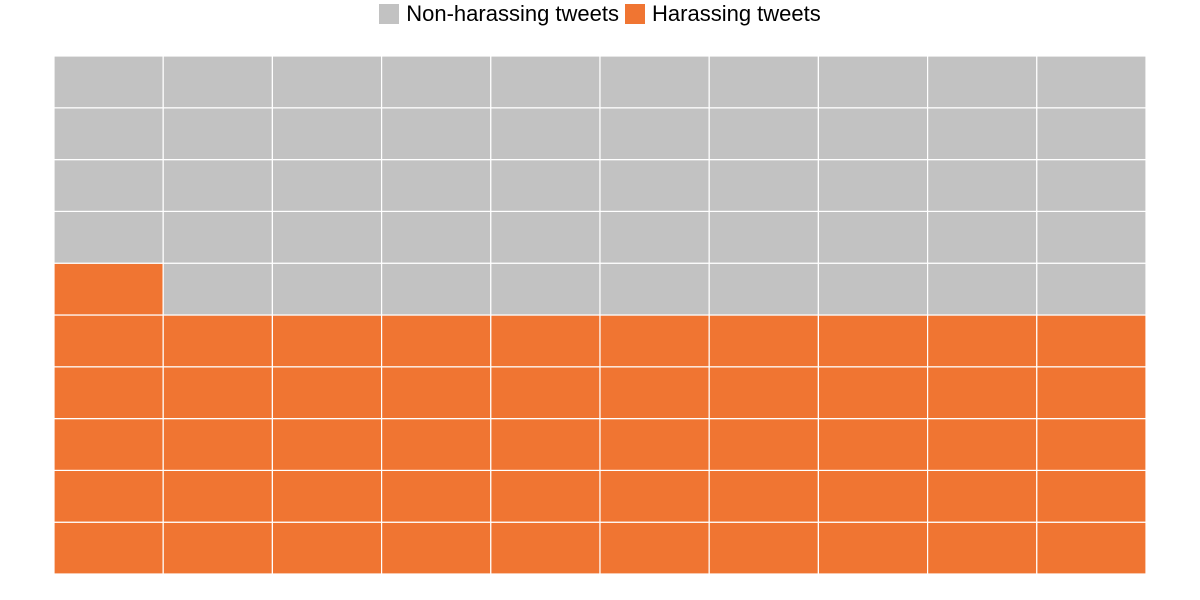 The height and width of the screenshot is (600, 1200). I want to click on legend-item-harassing: Harassing tweets, so click(723, 14).